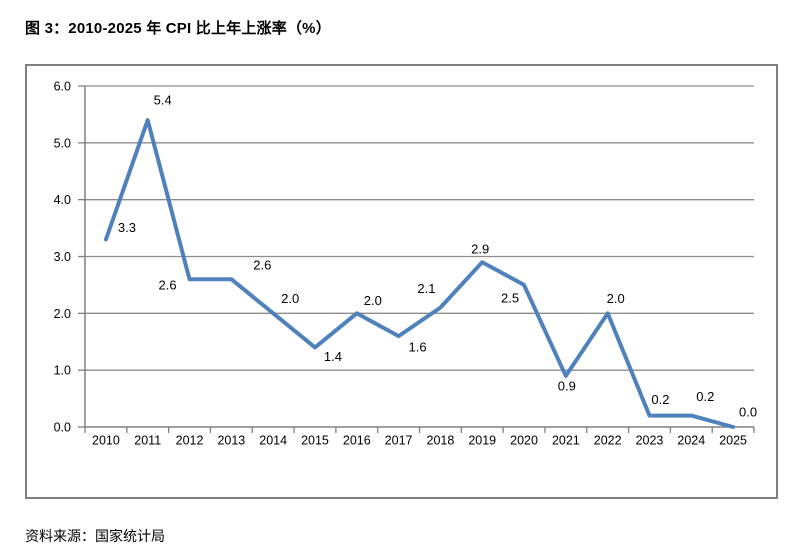  Describe the element at coordinates (608, 441) in the screenshot. I see `x-tick-label: 2022` at that location.